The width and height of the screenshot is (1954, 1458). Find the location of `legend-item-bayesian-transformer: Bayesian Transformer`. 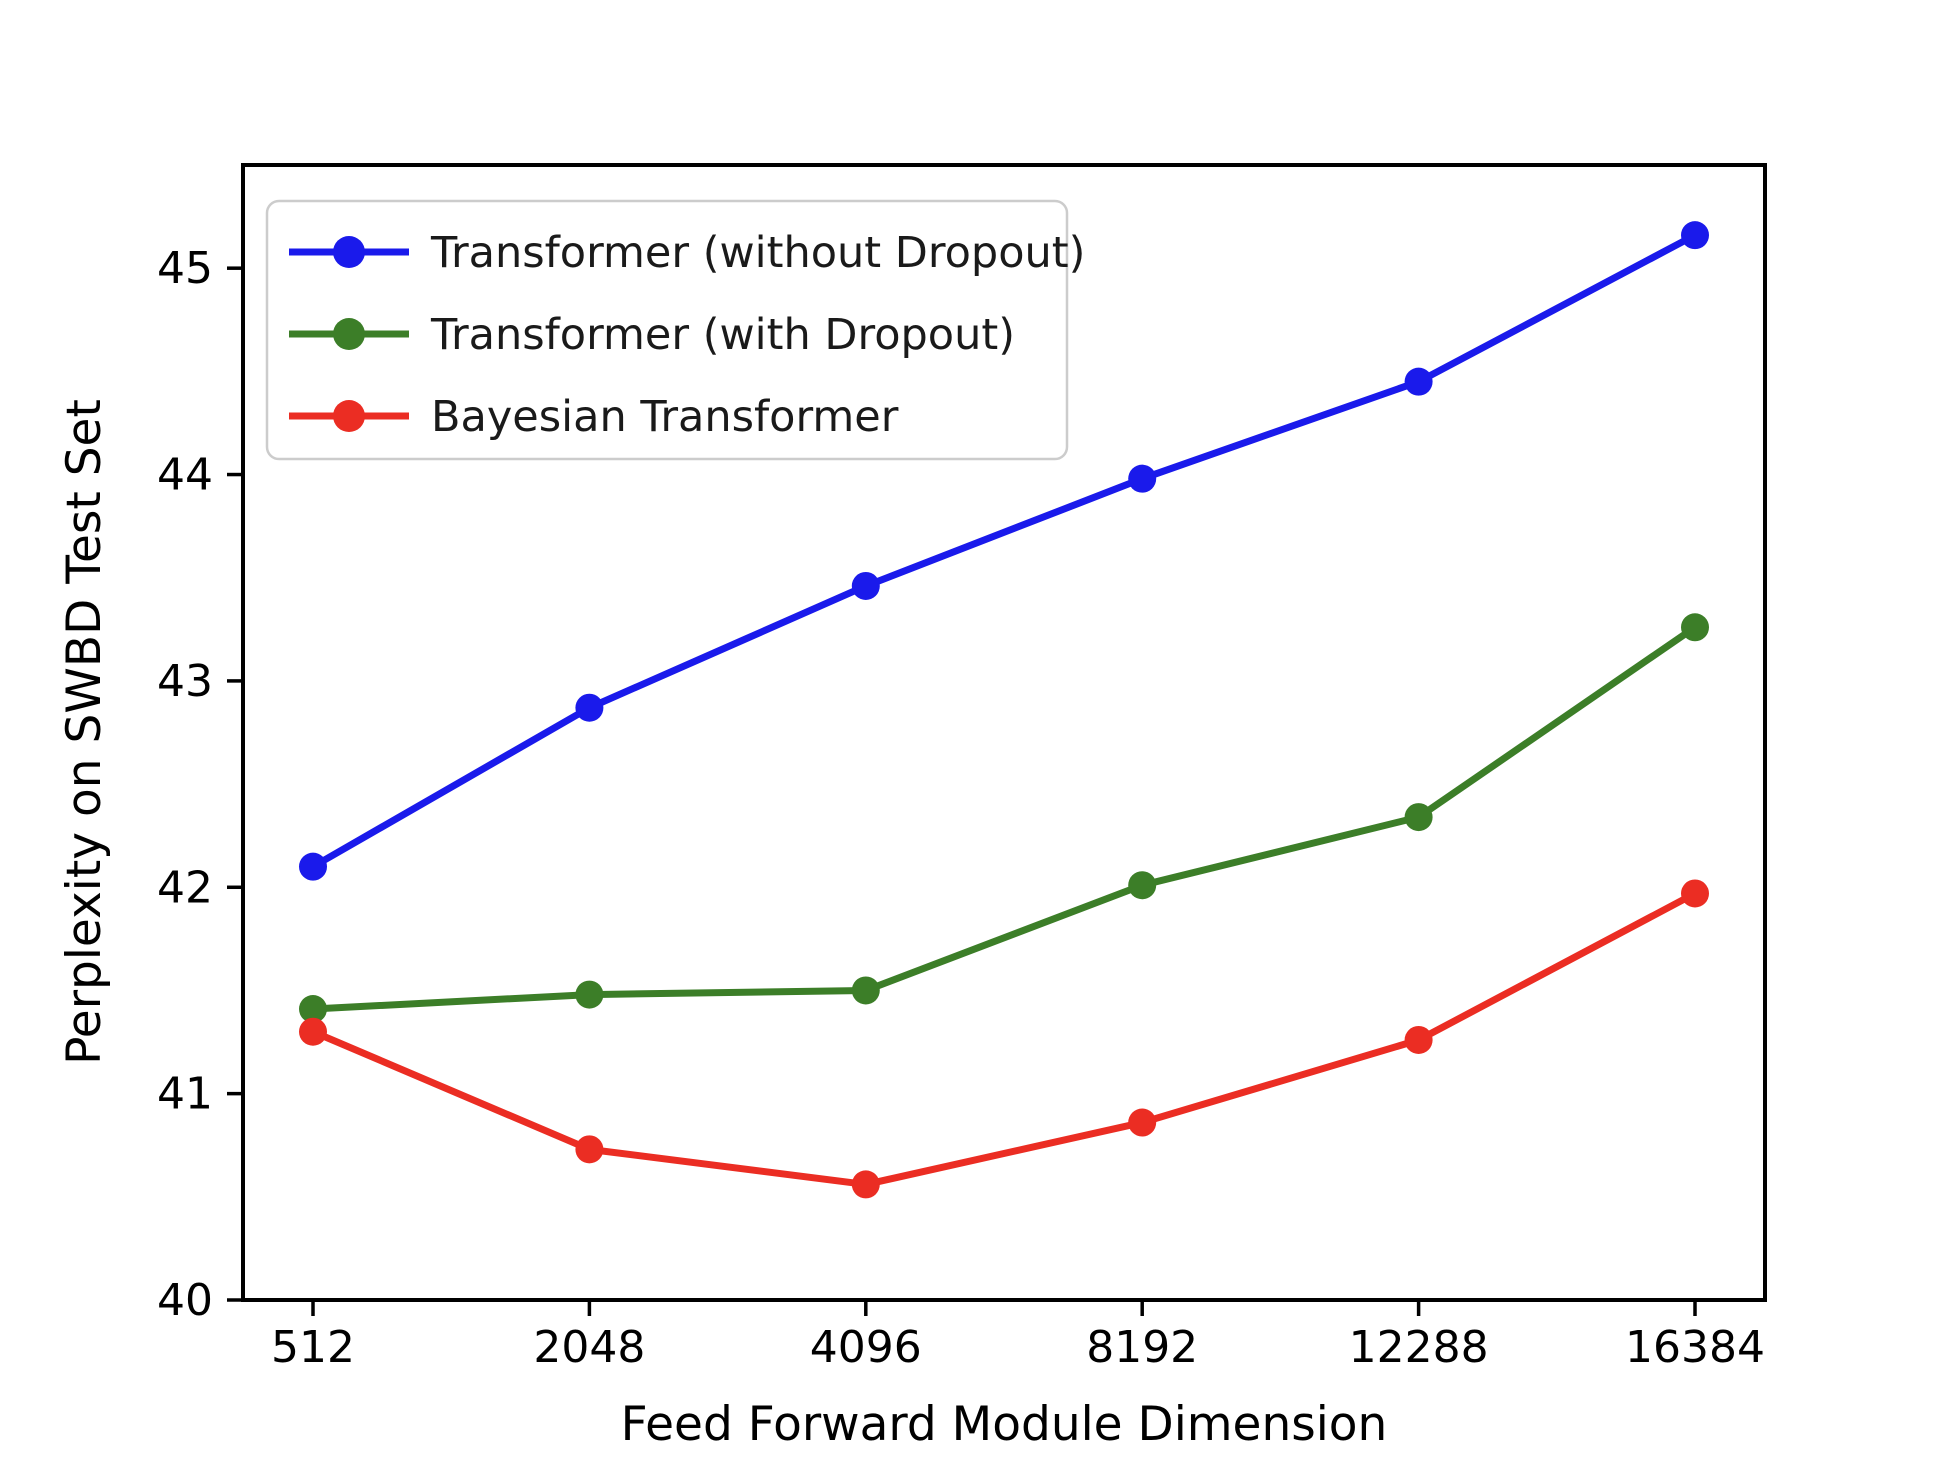

legend-item-bayesian-transformer: Bayesian Transformer is located at coordinates (665, 417).